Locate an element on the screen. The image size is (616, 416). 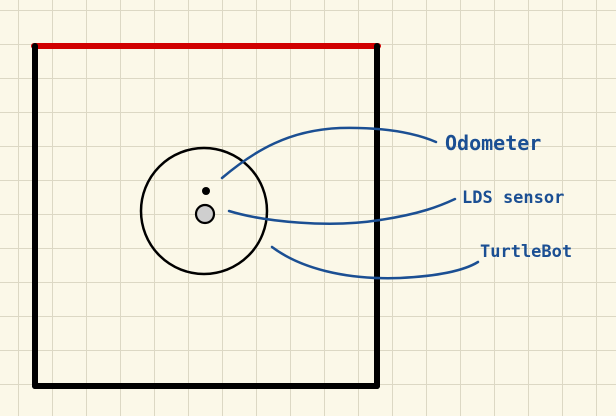
turtlebot-leader-line is located at coordinates (375, 262).